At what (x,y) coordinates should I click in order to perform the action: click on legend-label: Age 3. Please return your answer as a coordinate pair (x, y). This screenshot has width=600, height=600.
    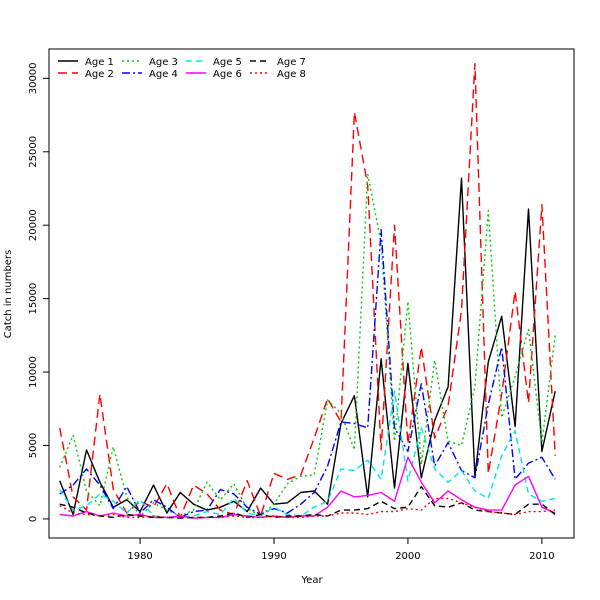
    Looking at the image, I should click on (163, 62).